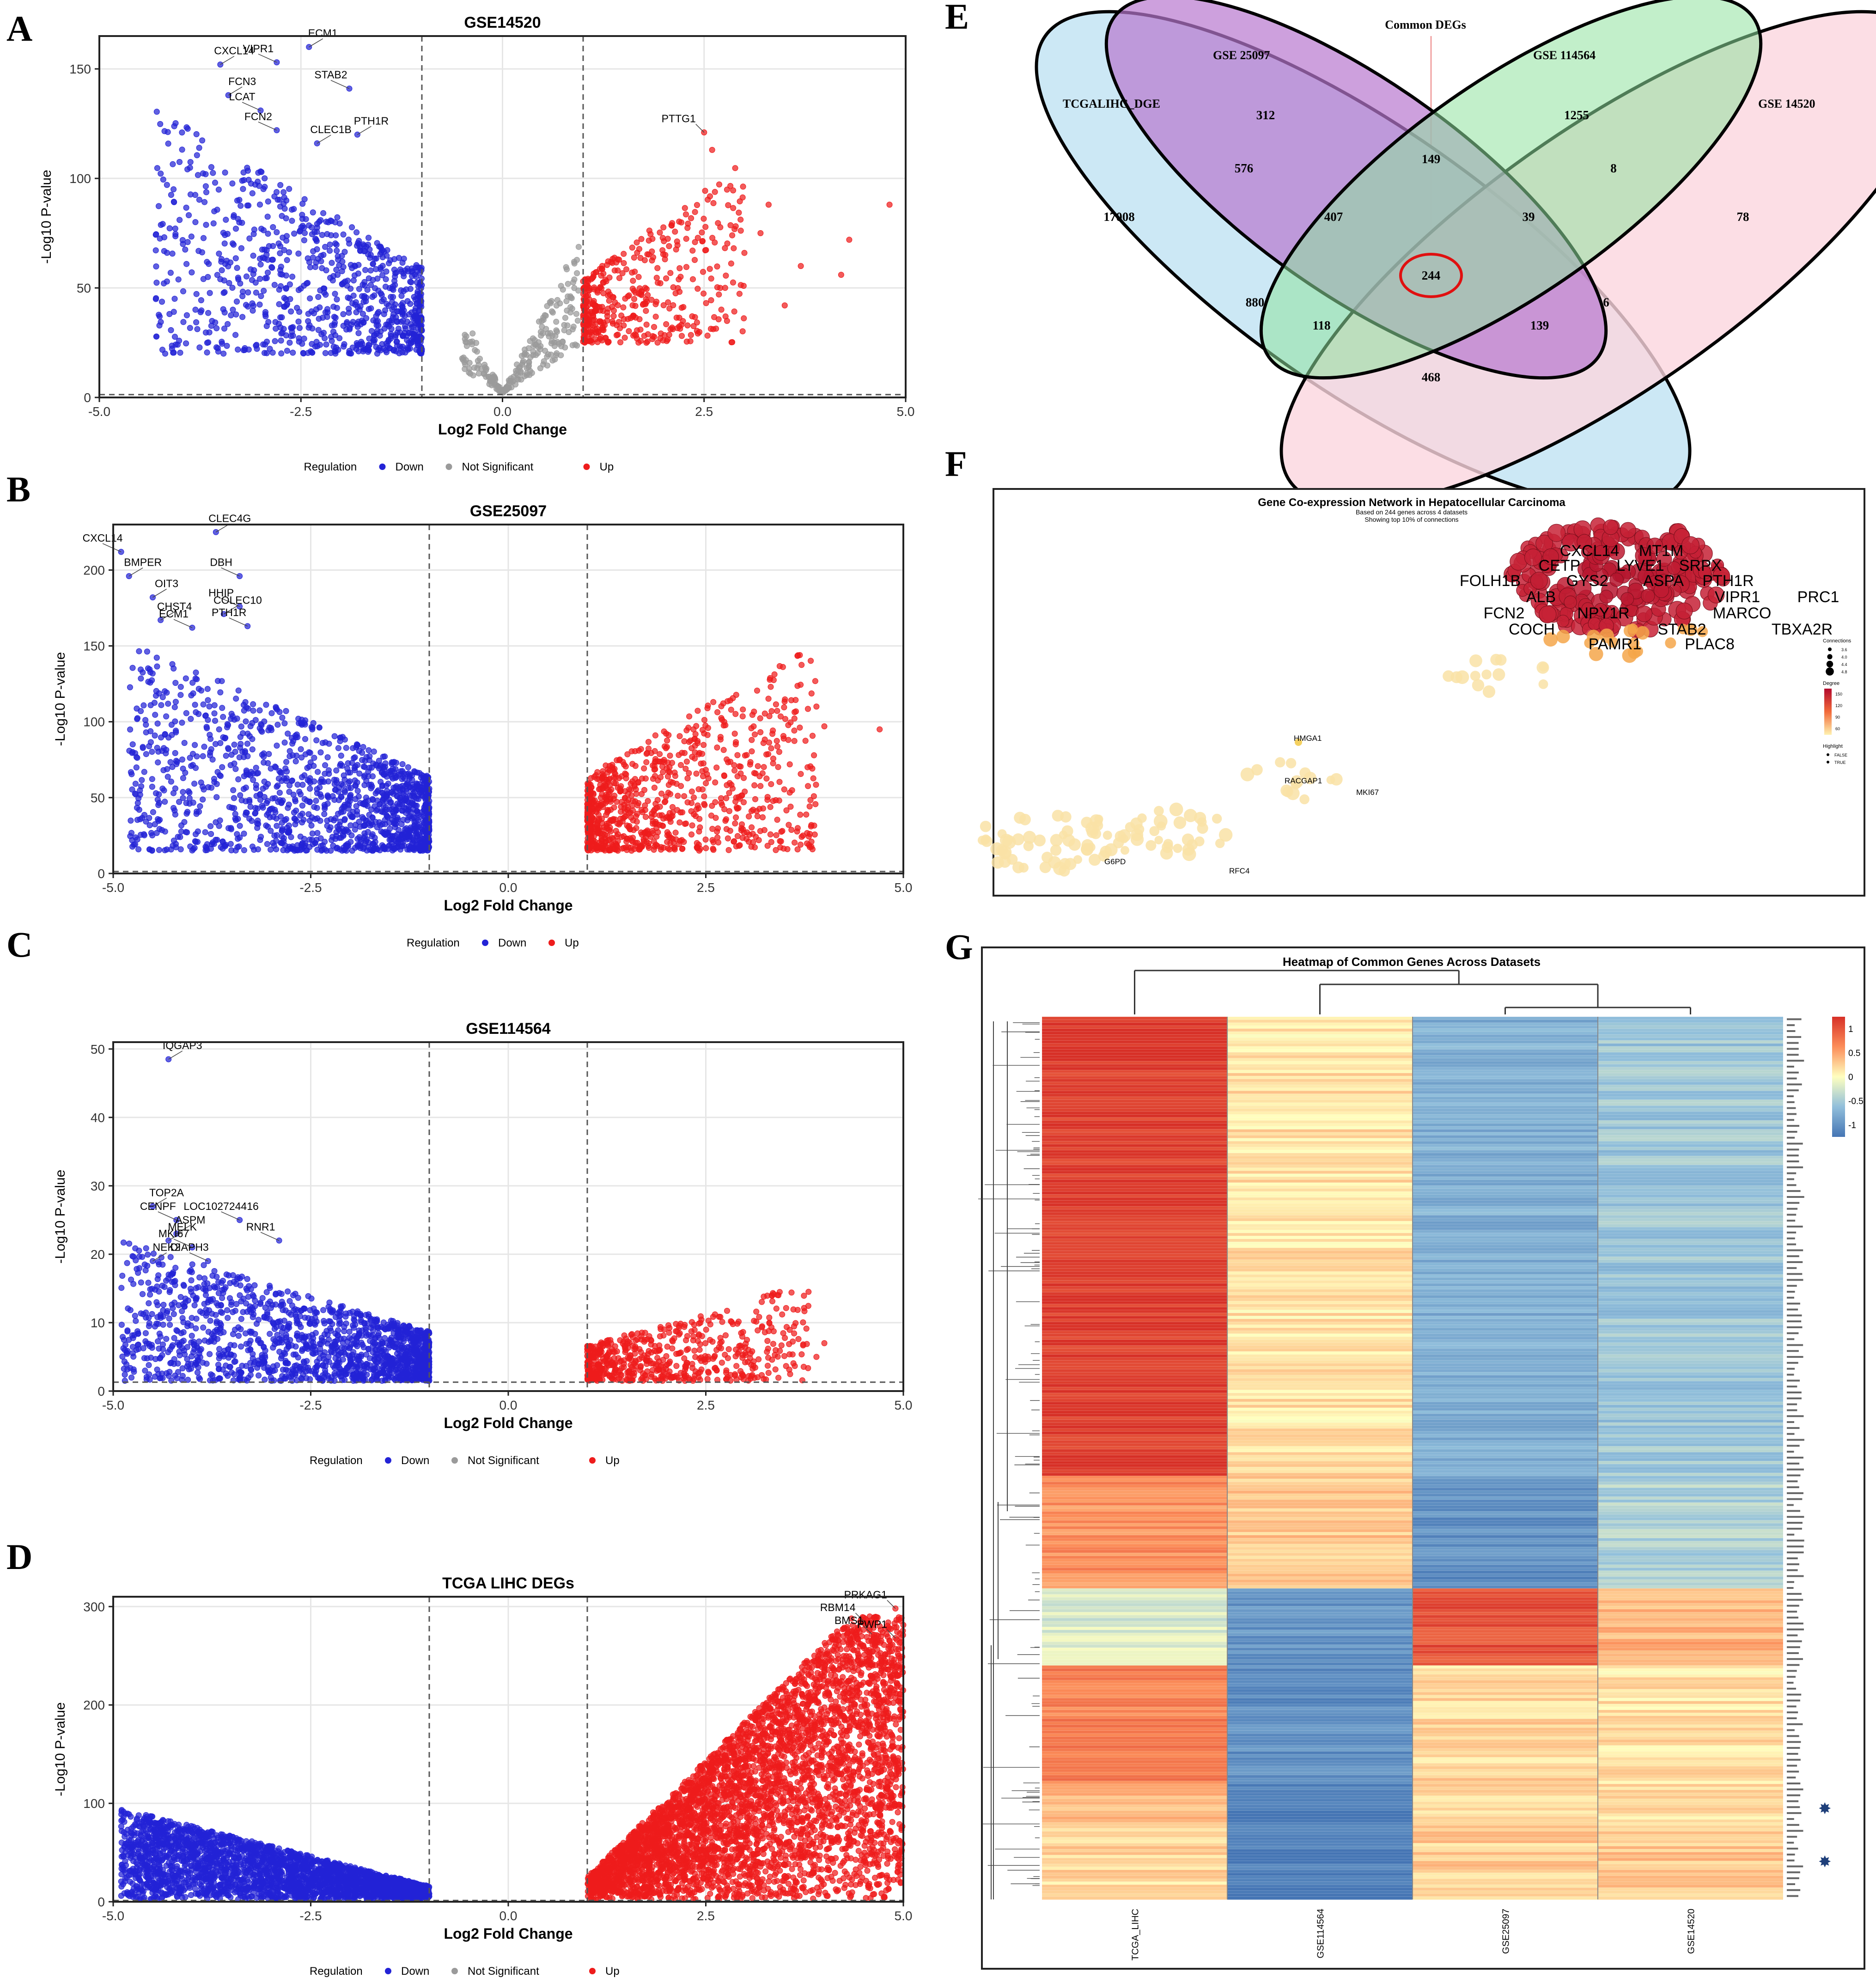  What do you see at coordinates (956, 464) in the screenshot?
I see `panel-letter-f: F` at bounding box center [956, 464].